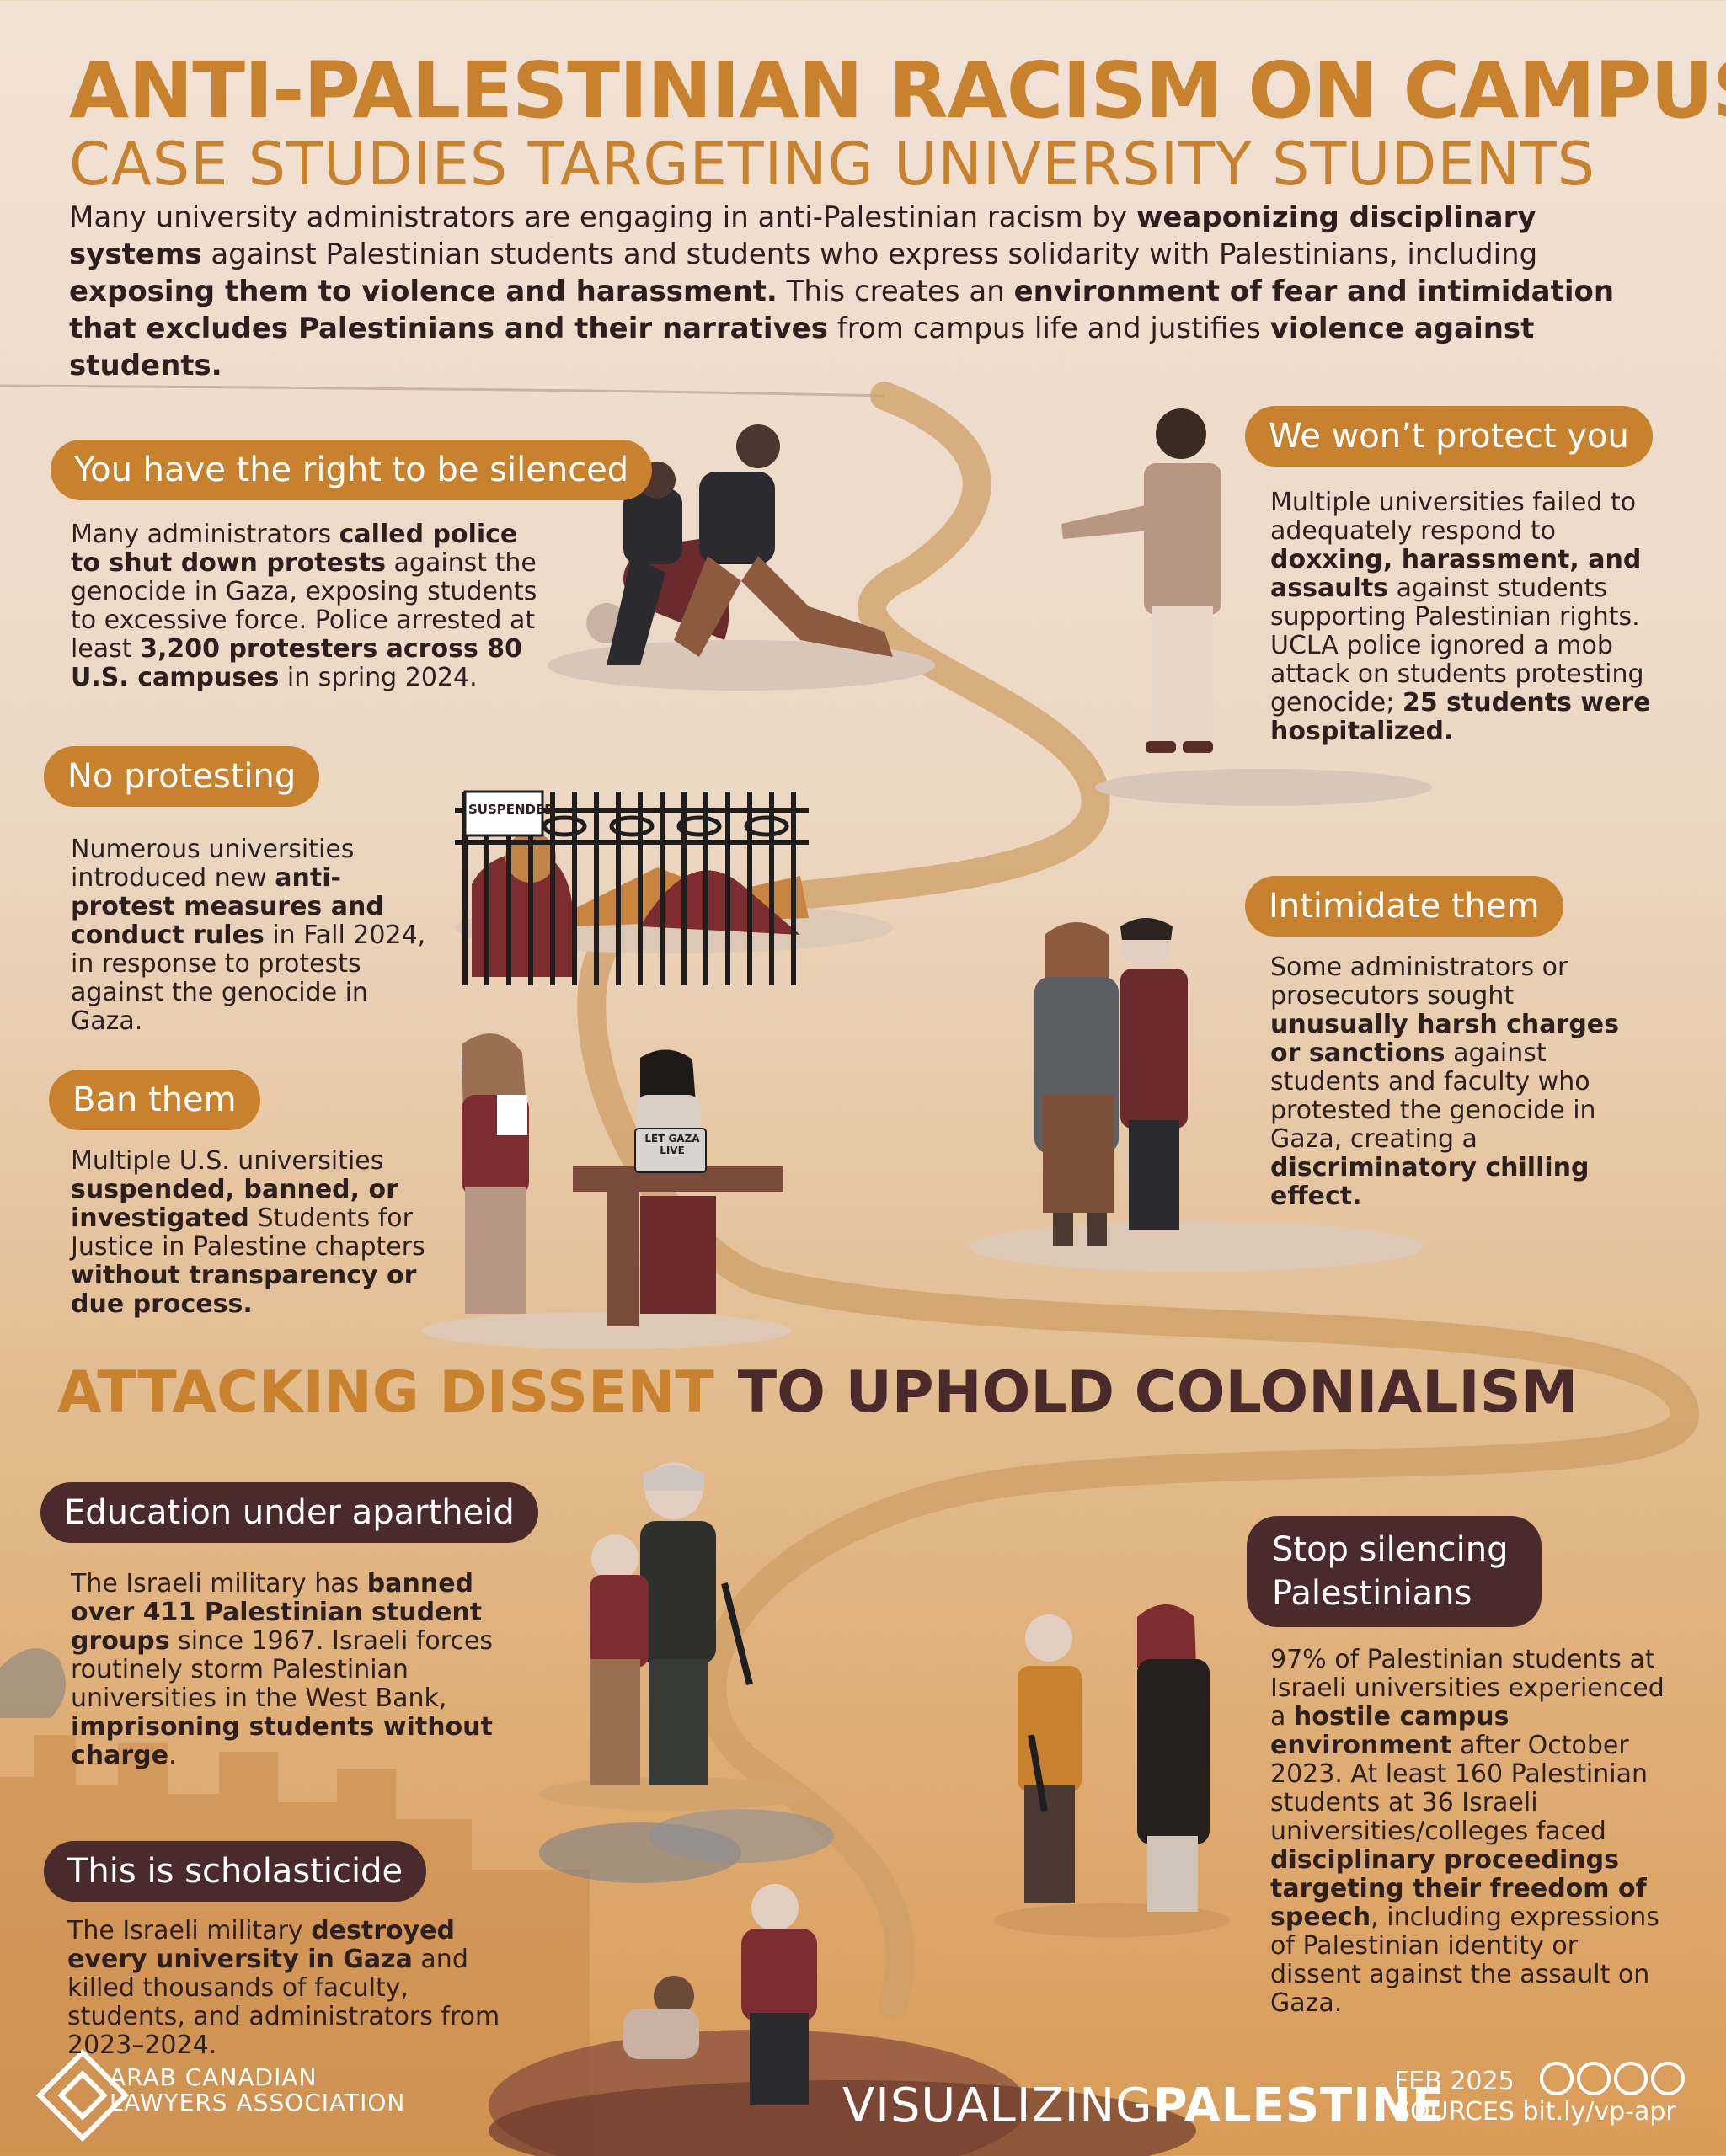 The height and width of the screenshot is (2156, 1726). Describe the element at coordinates (189, 1930) in the screenshot. I see `text-segment: The Israeli military` at that location.